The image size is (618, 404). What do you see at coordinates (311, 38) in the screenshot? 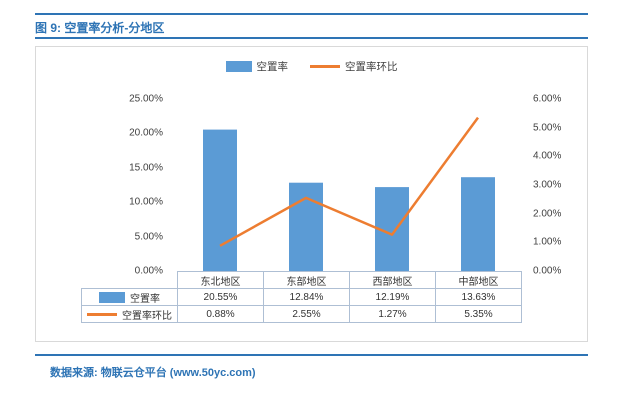
I see `title-divider` at bounding box center [311, 38].